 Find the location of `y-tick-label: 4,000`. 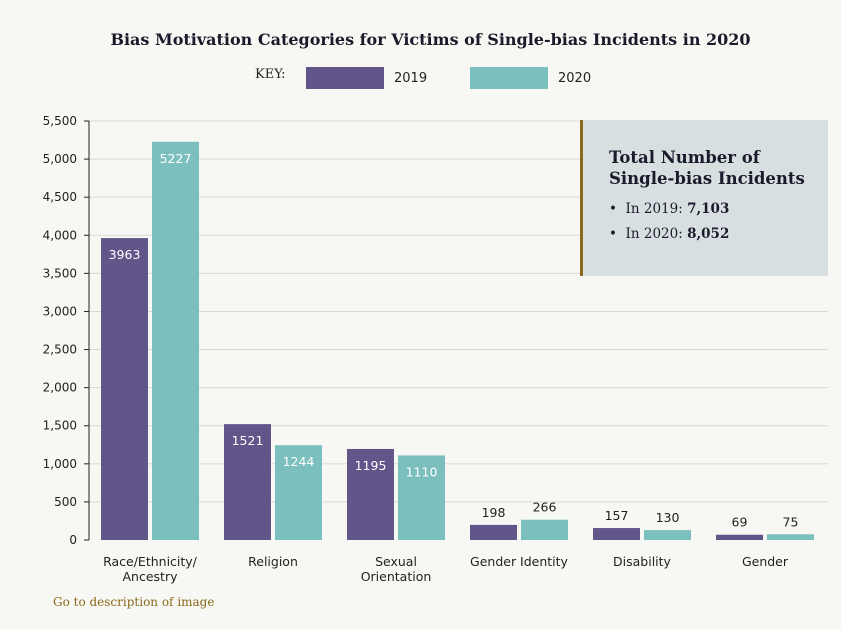

y-tick-label: 4,000 is located at coordinates (60, 235).